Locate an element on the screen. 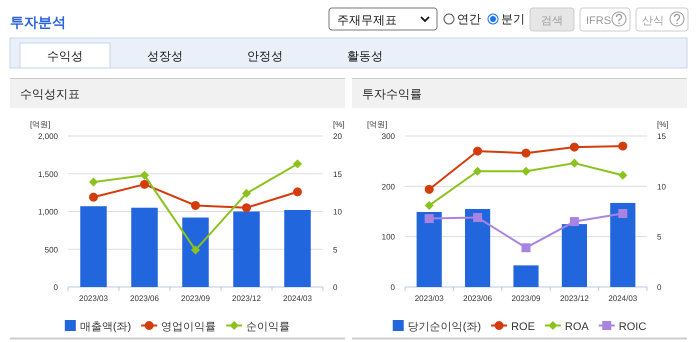 The image size is (697, 342). text: 안정성 is located at coordinates (265, 56).